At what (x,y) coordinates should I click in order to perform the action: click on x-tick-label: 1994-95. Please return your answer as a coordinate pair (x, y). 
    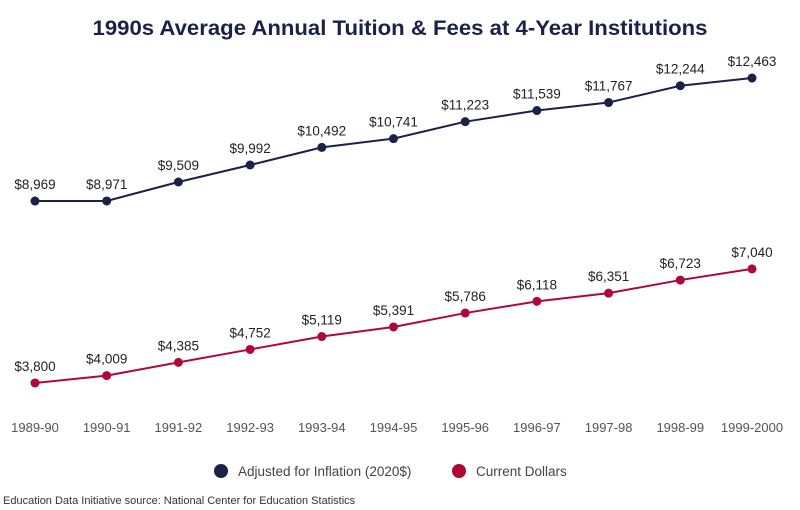
    Looking at the image, I should click on (394, 427).